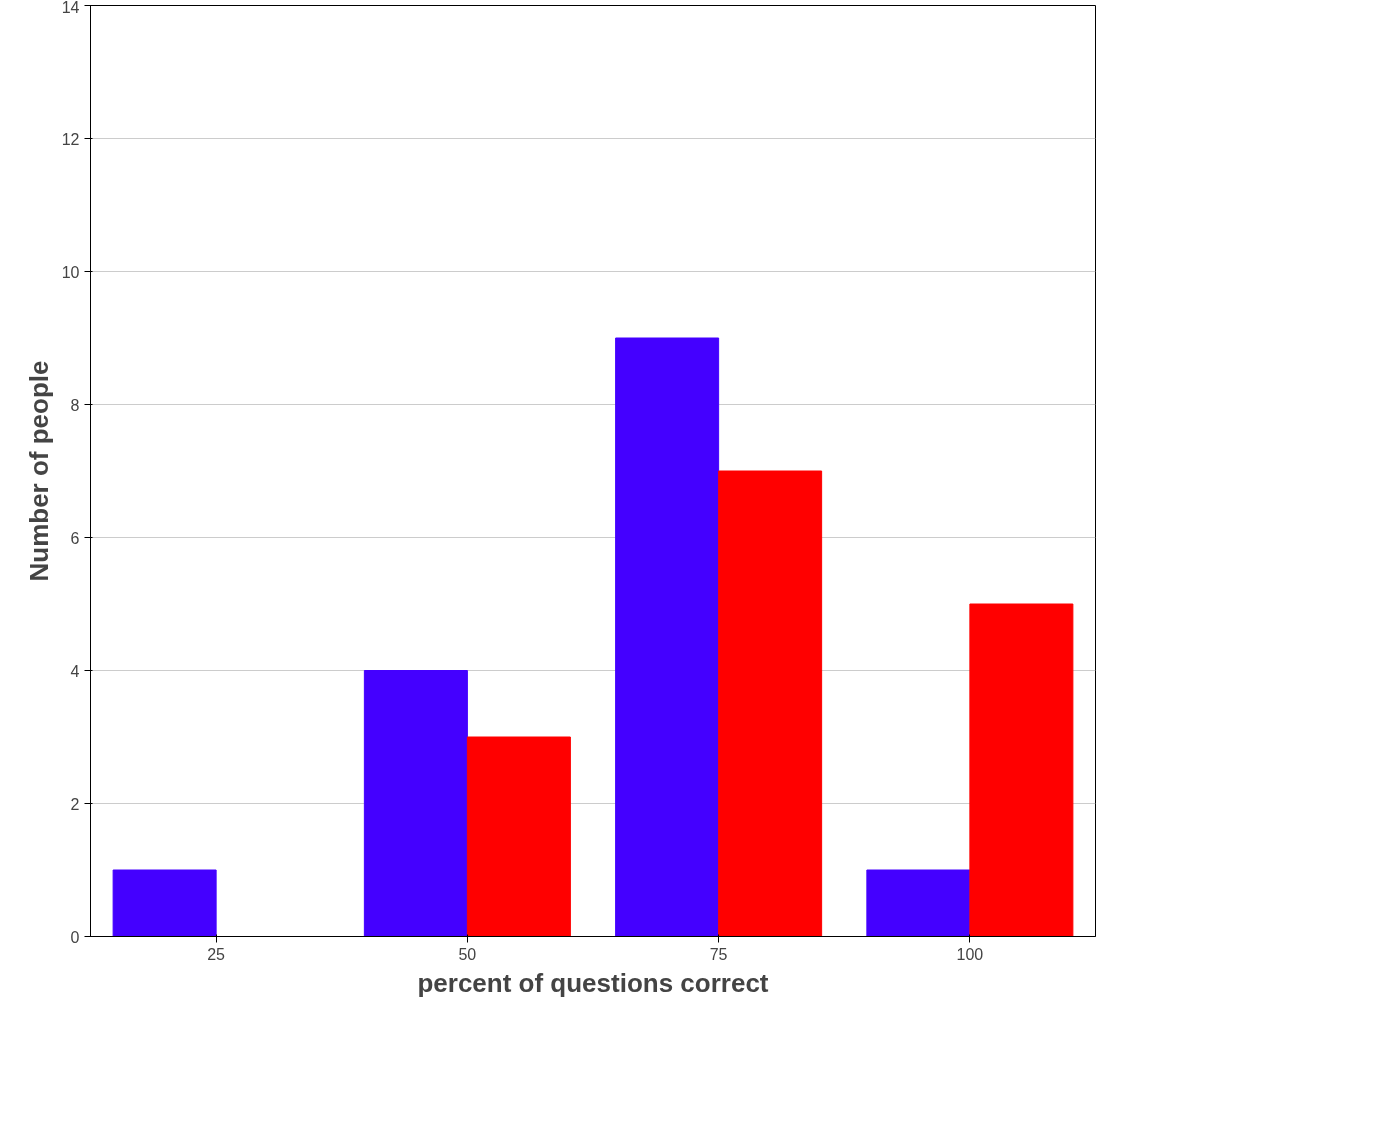  I want to click on x-tick-label: 75, so click(718, 954).